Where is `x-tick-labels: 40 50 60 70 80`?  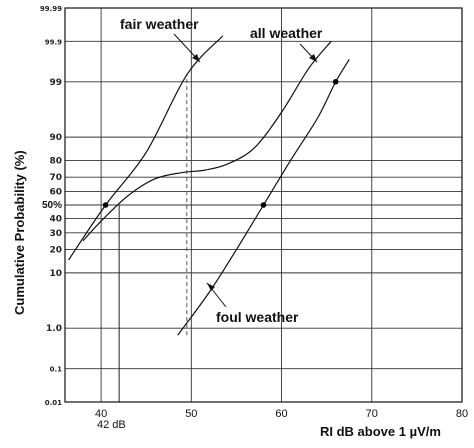 x-tick-labels: 40 50 60 70 80 is located at coordinates (281, 414).